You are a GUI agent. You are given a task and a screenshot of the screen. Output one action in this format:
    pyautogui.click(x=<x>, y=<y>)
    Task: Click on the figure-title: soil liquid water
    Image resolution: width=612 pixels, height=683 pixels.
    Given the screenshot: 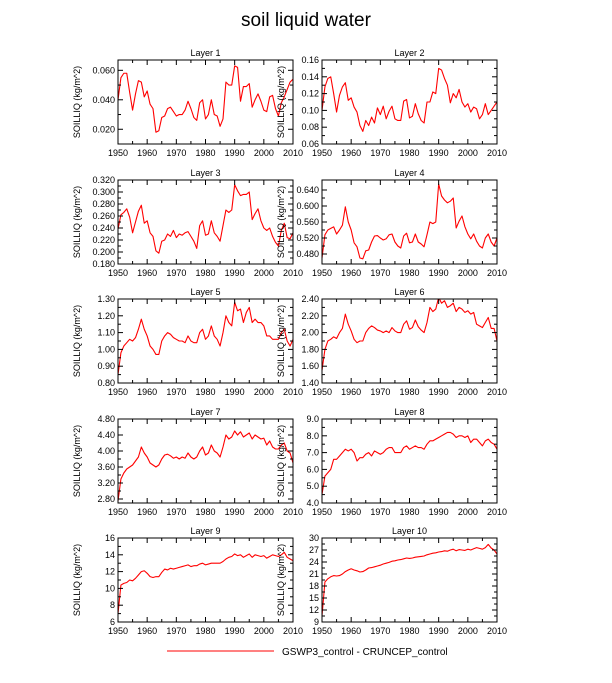 What is the action you would take?
    pyautogui.click(x=306, y=20)
    